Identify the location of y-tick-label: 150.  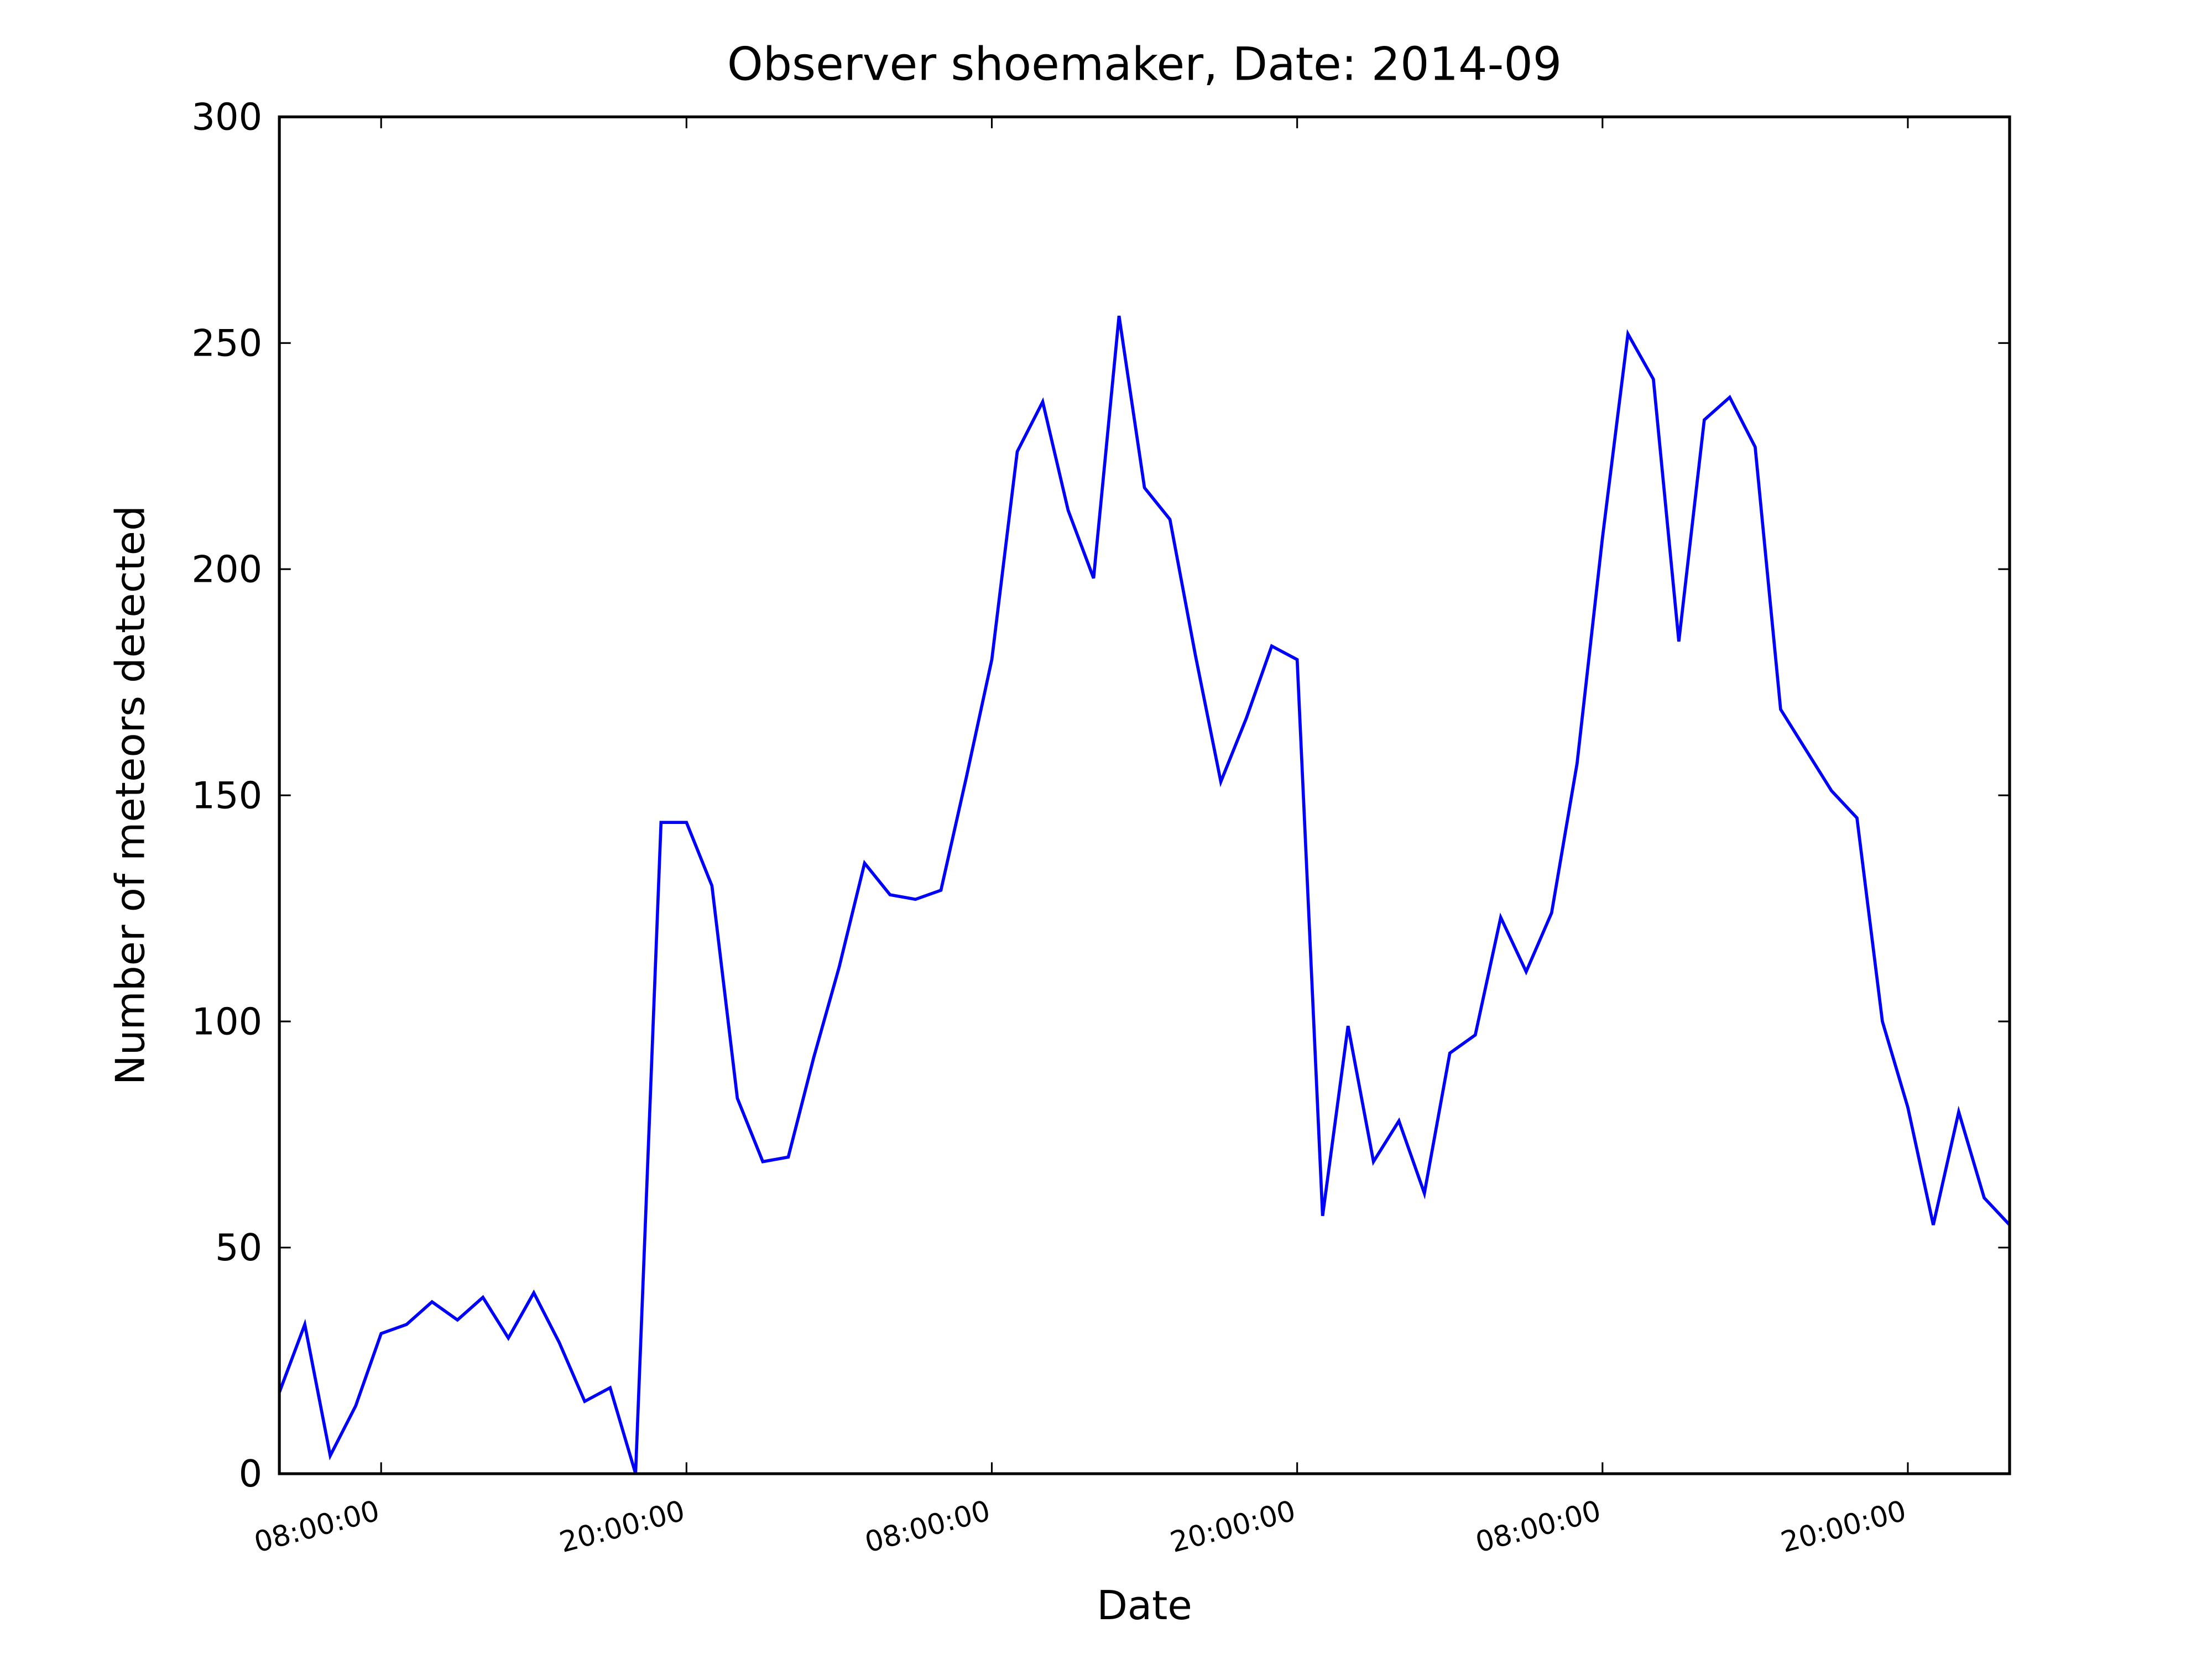
(227, 795).